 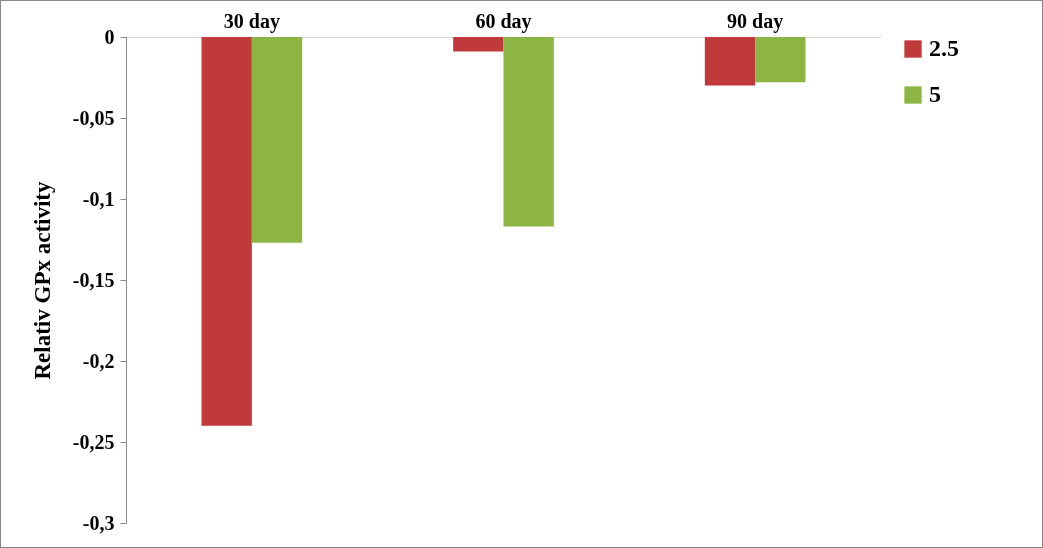 What do you see at coordinates (503, 21) in the screenshot?
I see `x-tick-label: 60 day` at bounding box center [503, 21].